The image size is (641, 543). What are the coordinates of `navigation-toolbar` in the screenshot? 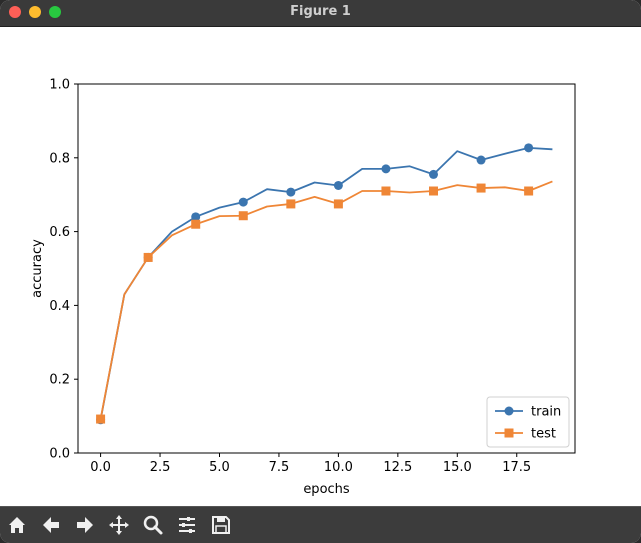 It's located at (320, 524).